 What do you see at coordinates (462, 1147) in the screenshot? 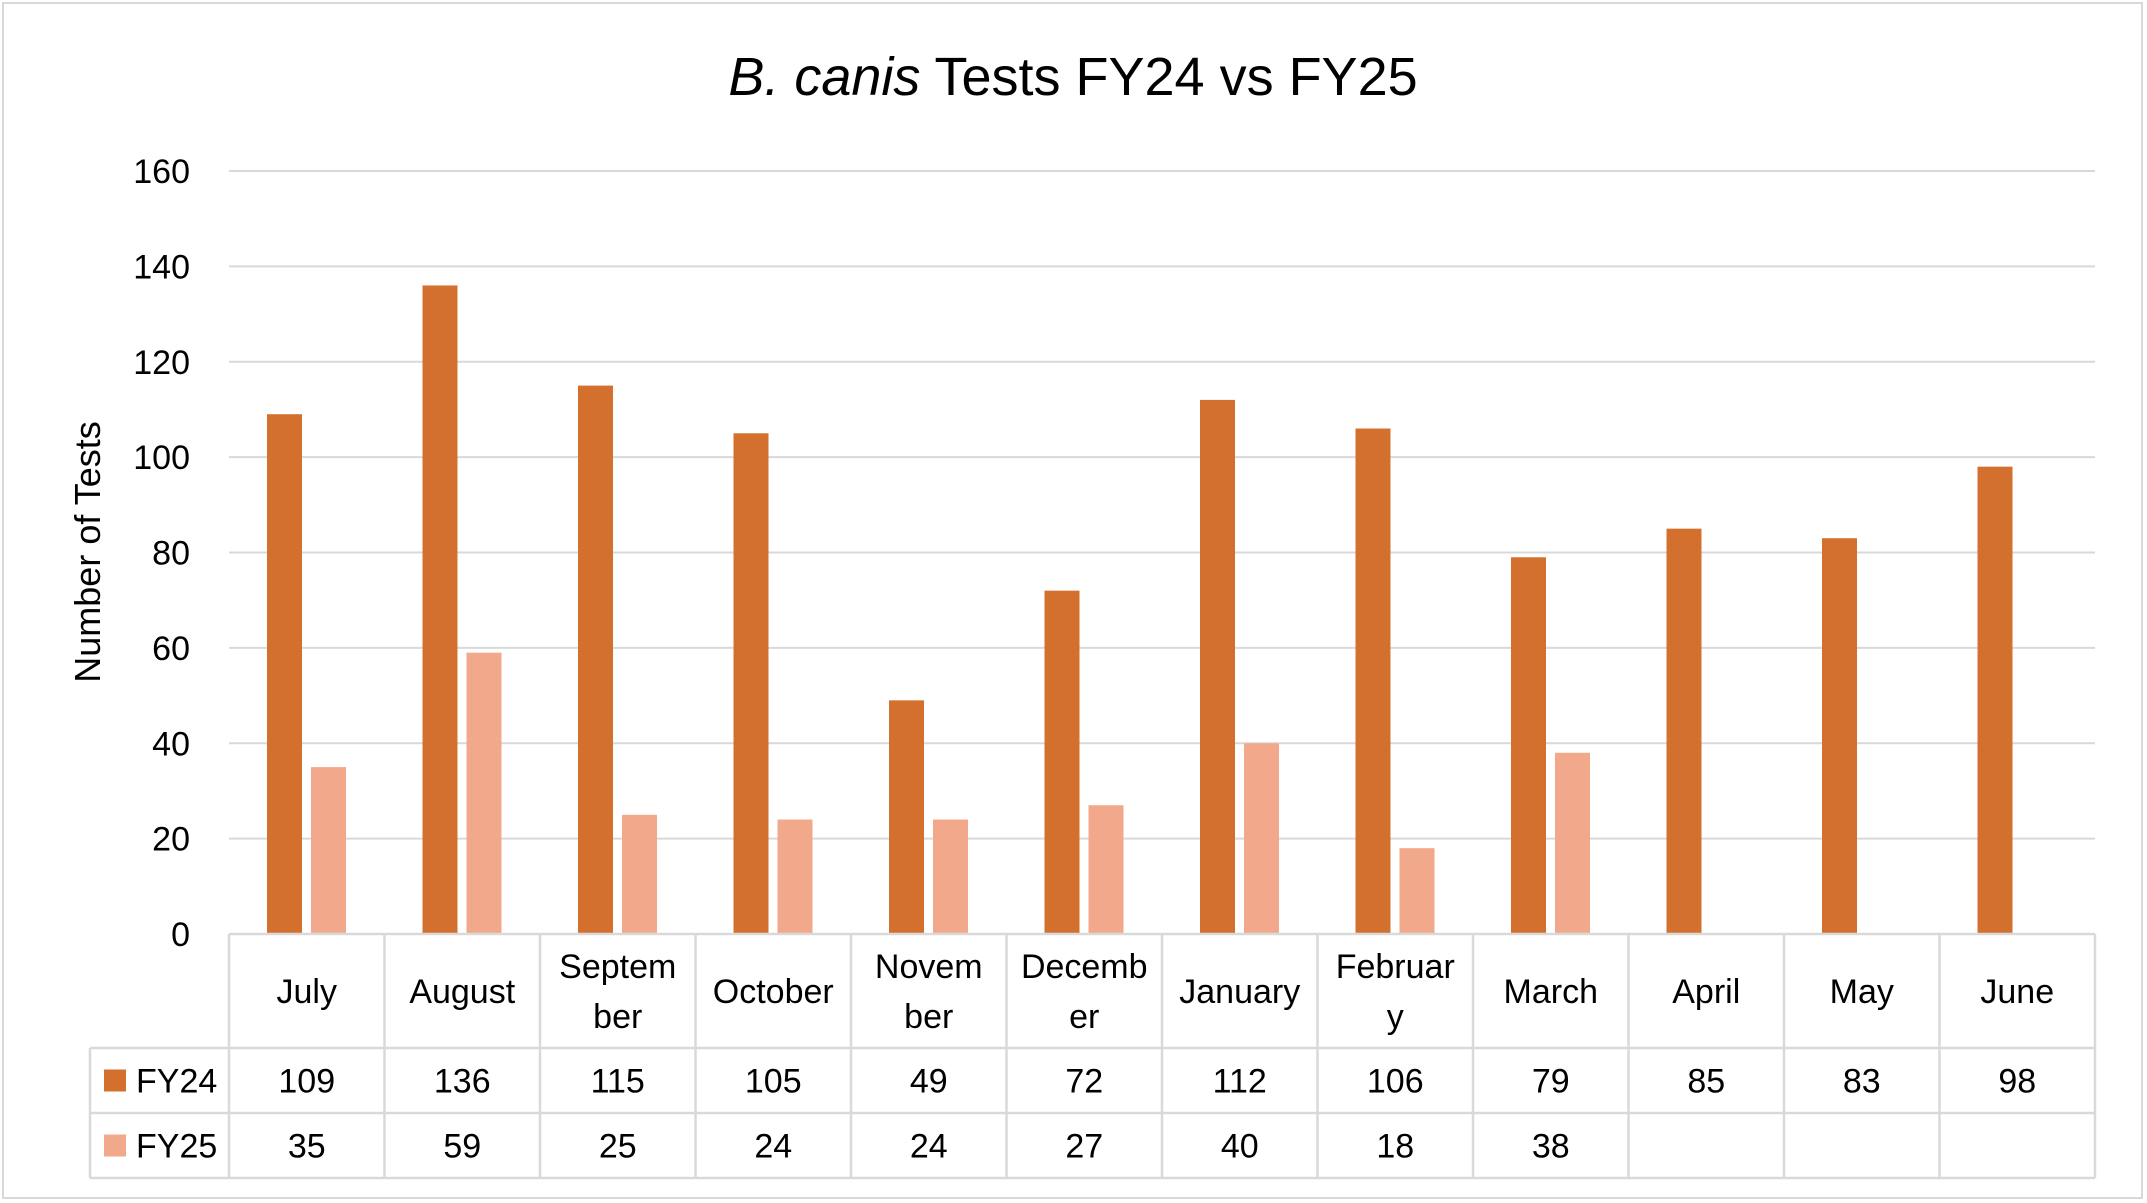
I see `data-table-value: 59` at bounding box center [462, 1147].